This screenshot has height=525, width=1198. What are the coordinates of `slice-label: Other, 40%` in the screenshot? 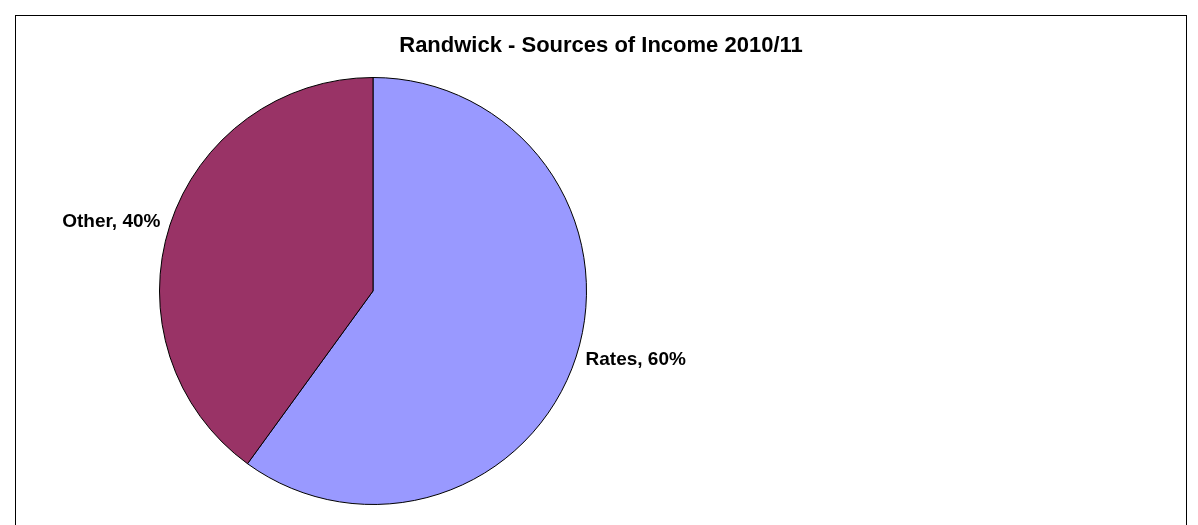 It's located at (111, 221).